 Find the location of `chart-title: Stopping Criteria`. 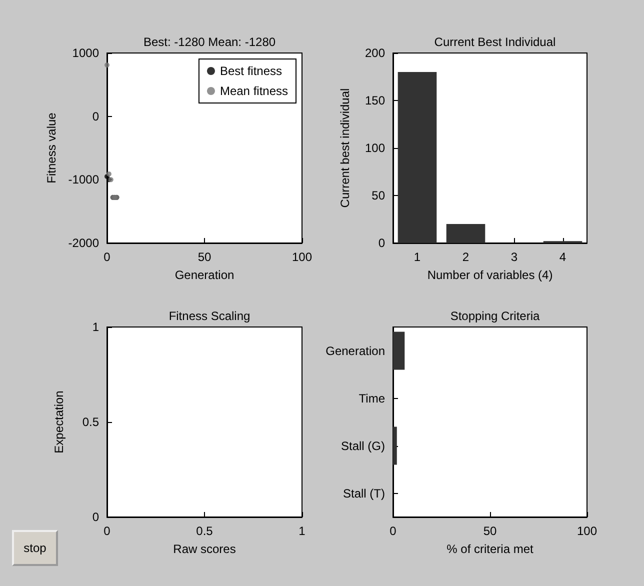

chart-title: Stopping Criteria is located at coordinates (495, 316).